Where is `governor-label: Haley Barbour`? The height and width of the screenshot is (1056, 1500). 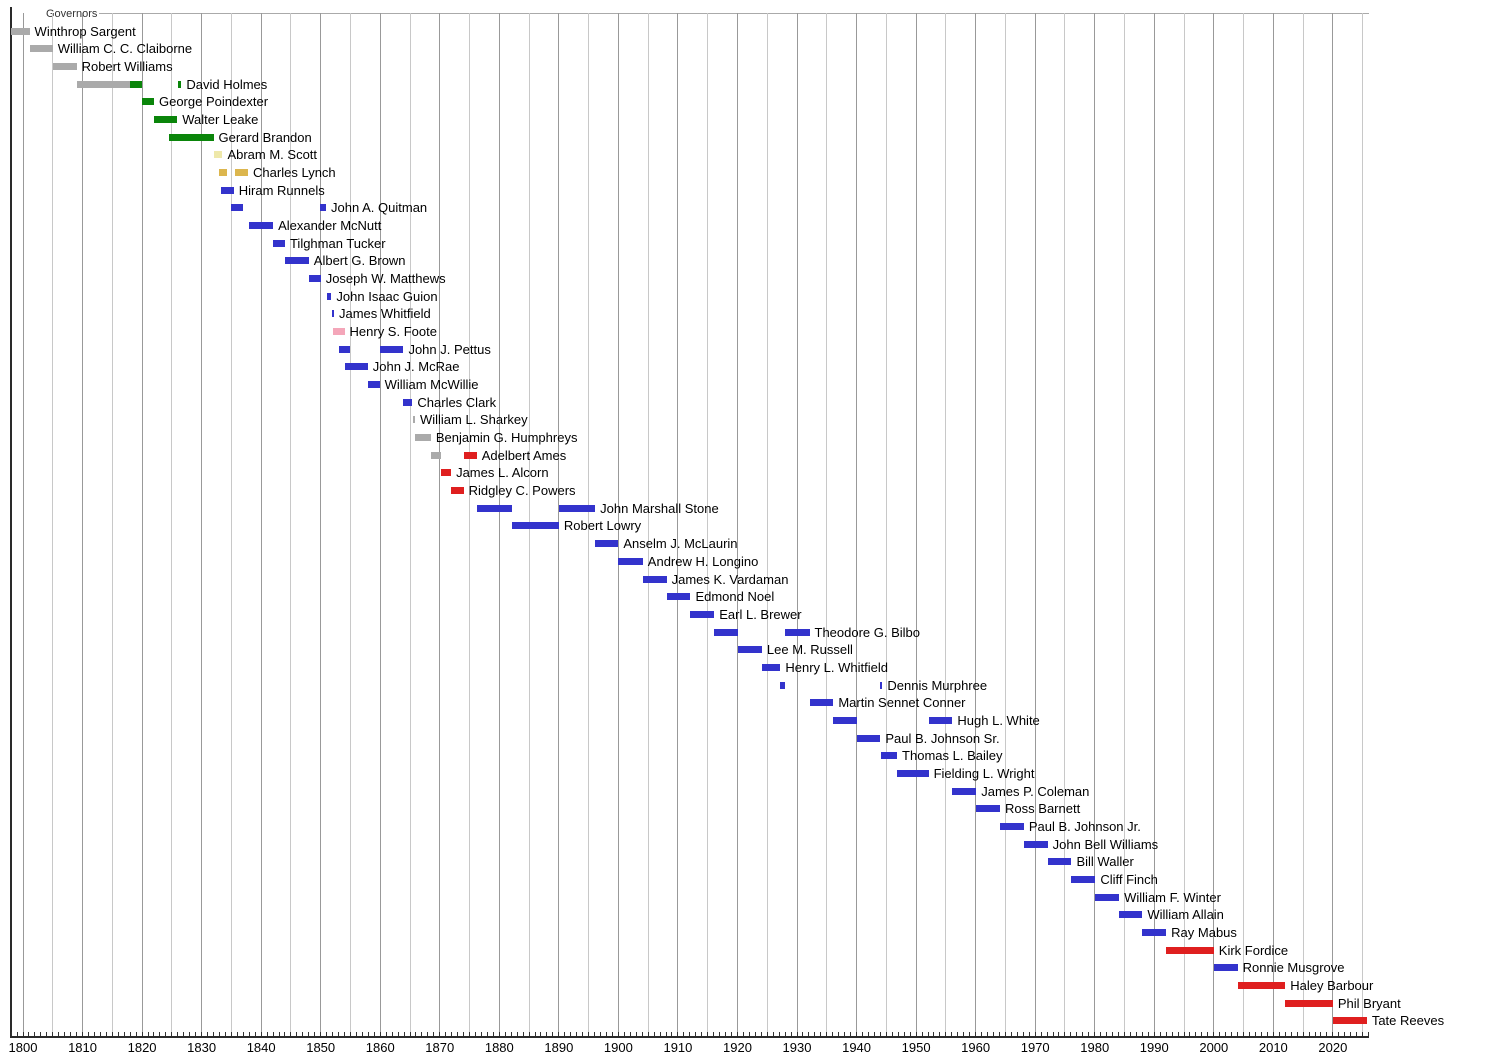 governor-label: Haley Barbour is located at coordinates (1332, 986).